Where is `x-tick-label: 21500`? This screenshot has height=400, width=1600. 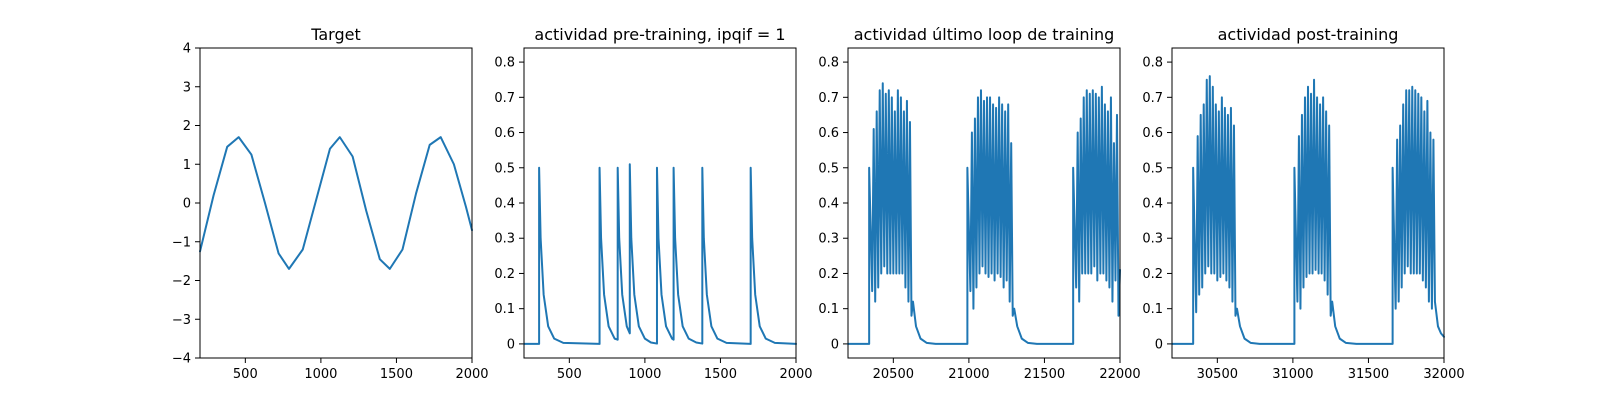 x-tick-label: 21500 is located at coordinates (1044, 374).